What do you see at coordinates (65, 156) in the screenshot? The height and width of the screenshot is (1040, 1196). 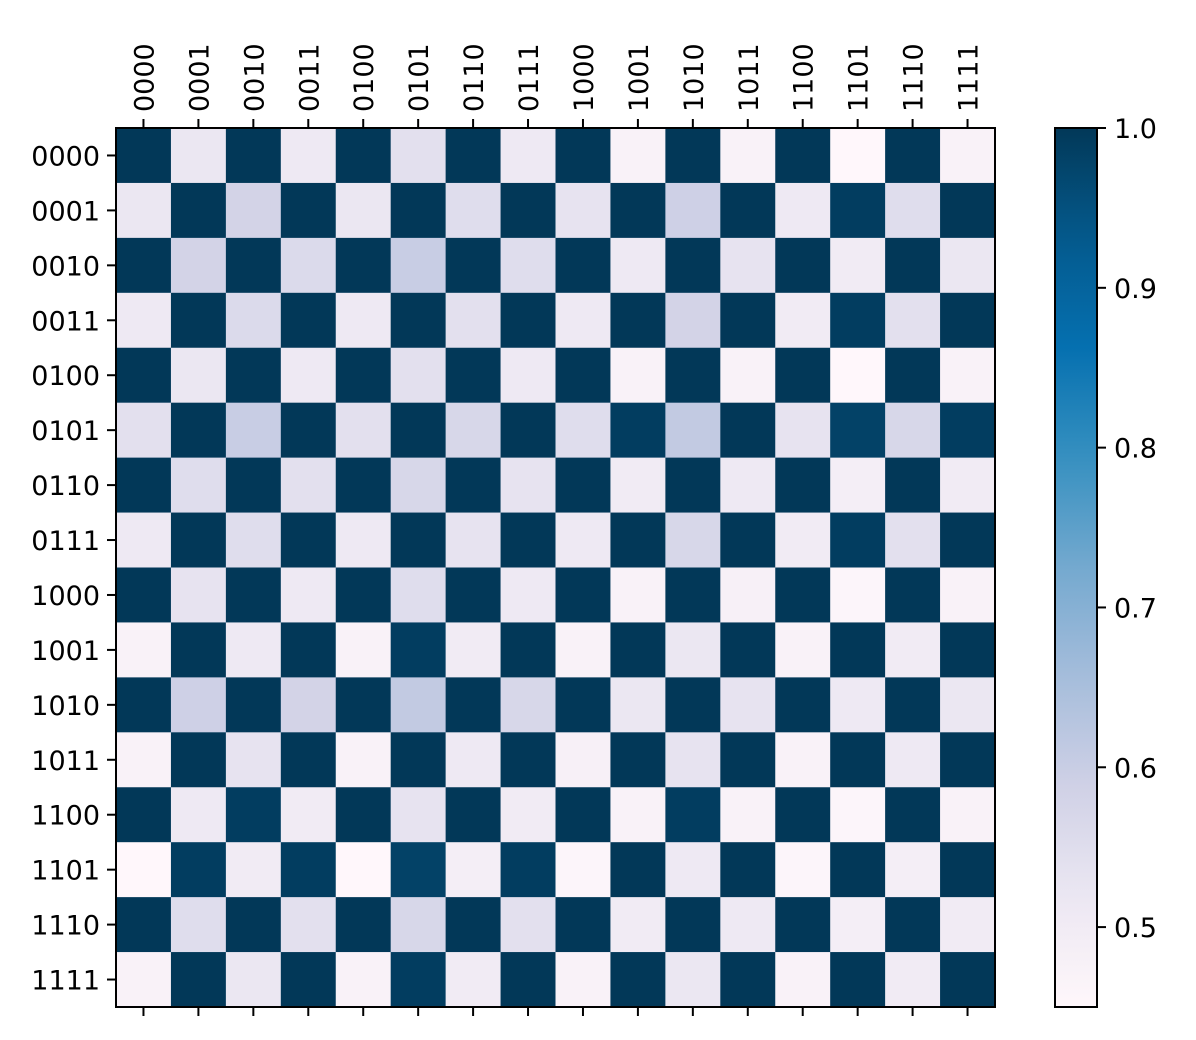 I see `y-tick-label-0000: 0000` at bounding box center [65, 156].